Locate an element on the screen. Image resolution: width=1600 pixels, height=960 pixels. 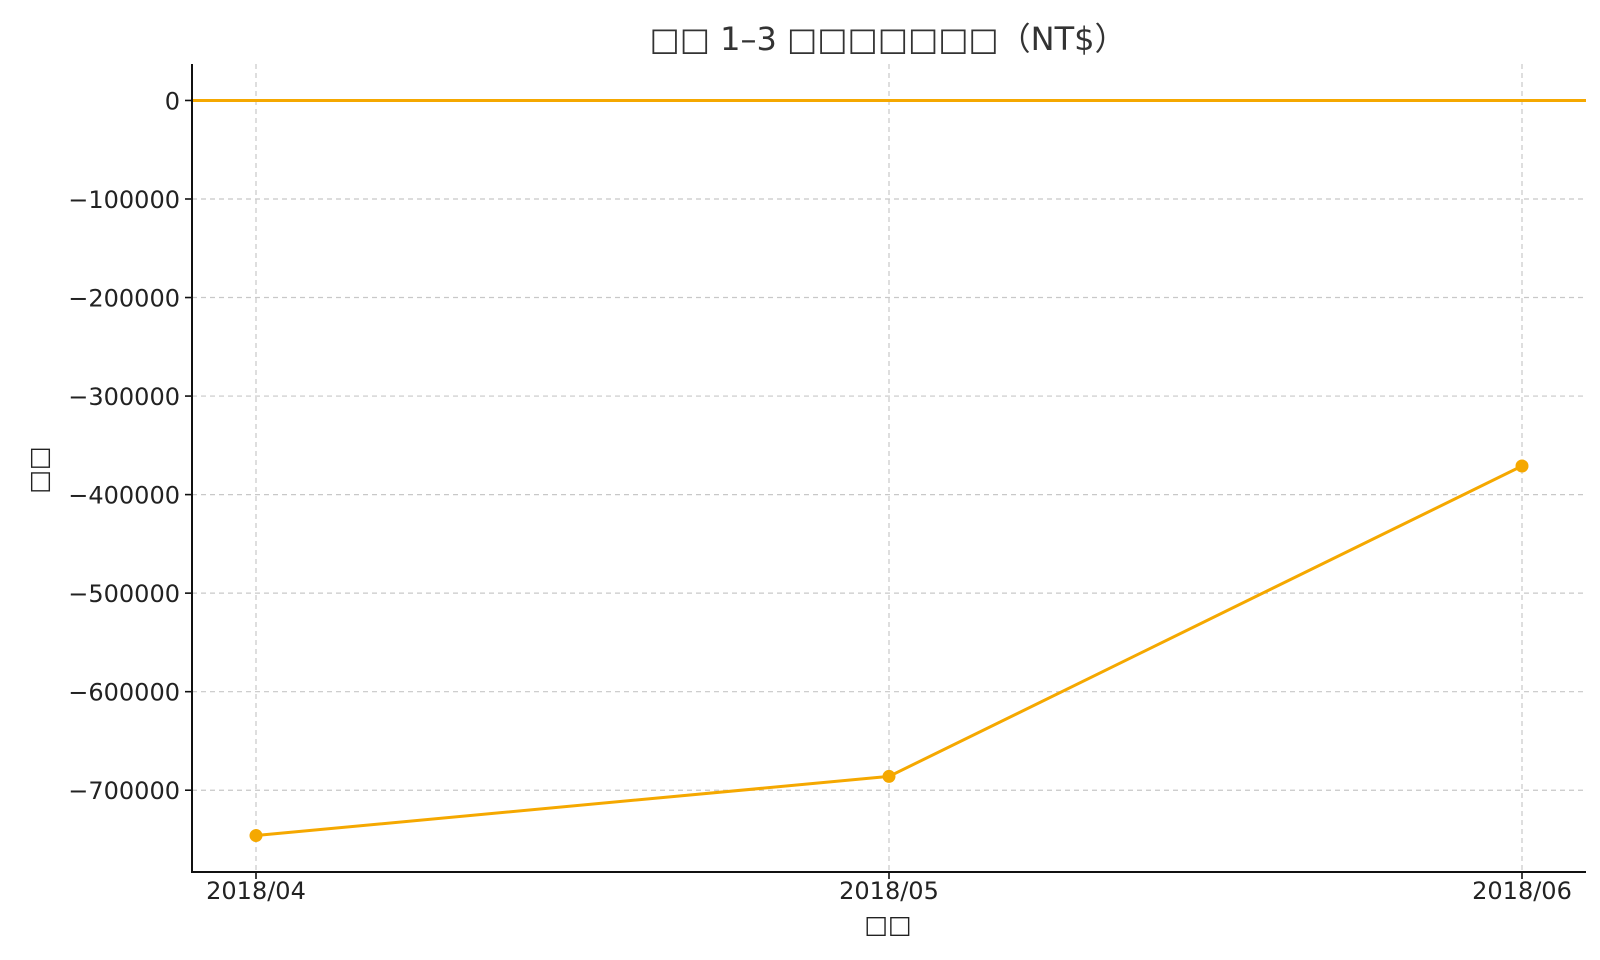
x-tick-label: 2018/06 is located at coordinates (1522, 891).